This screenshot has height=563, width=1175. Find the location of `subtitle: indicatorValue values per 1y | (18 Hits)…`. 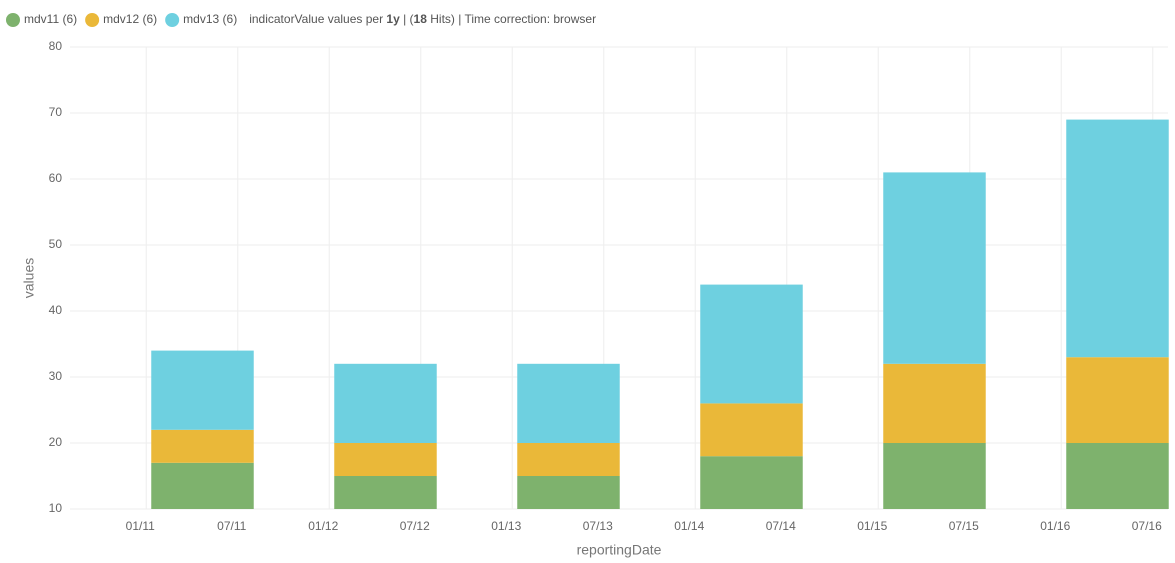

subtitle: indicatorValue values per 1y | (18 Hits)… is located at coordinates (422, 19).